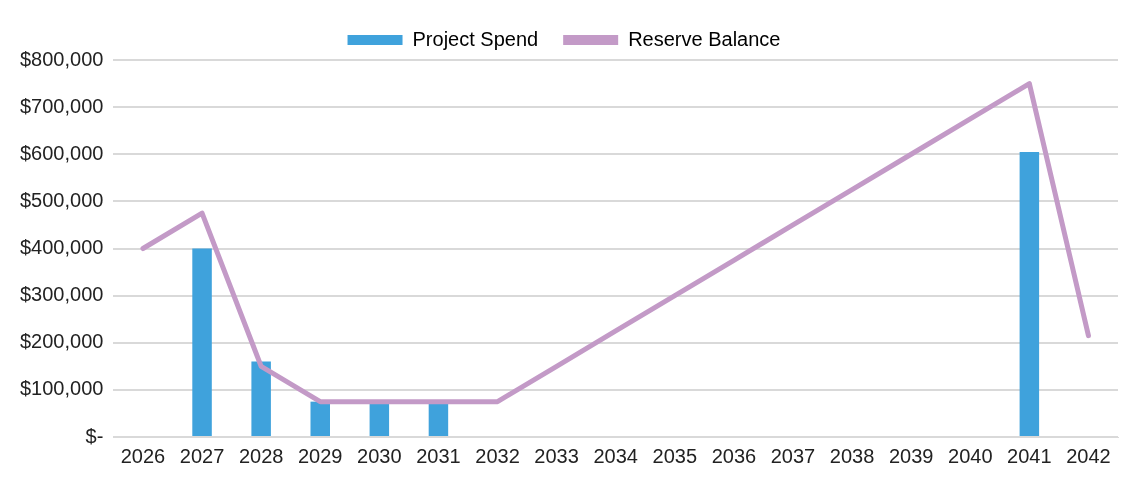  What do you see at coordinates (320, 455) in the screenshot?
I see `x-tick-label: 2029` at bounding box center [320, 455].